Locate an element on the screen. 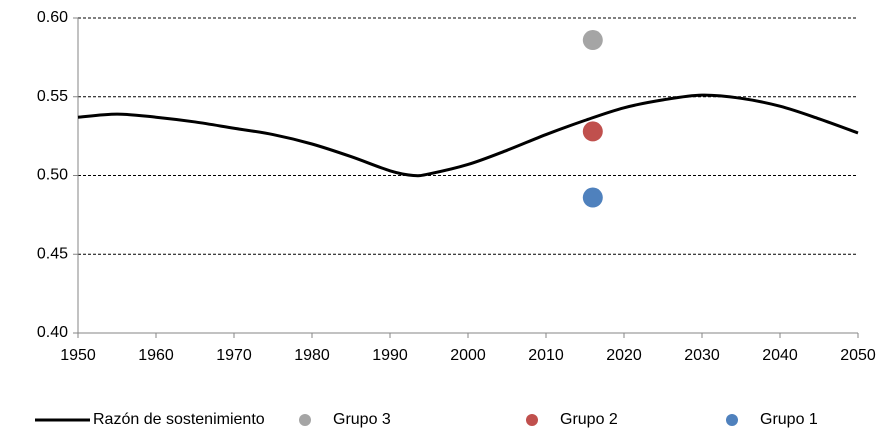  y-tick-label: 0.40 is located at coordinates (52, 332).